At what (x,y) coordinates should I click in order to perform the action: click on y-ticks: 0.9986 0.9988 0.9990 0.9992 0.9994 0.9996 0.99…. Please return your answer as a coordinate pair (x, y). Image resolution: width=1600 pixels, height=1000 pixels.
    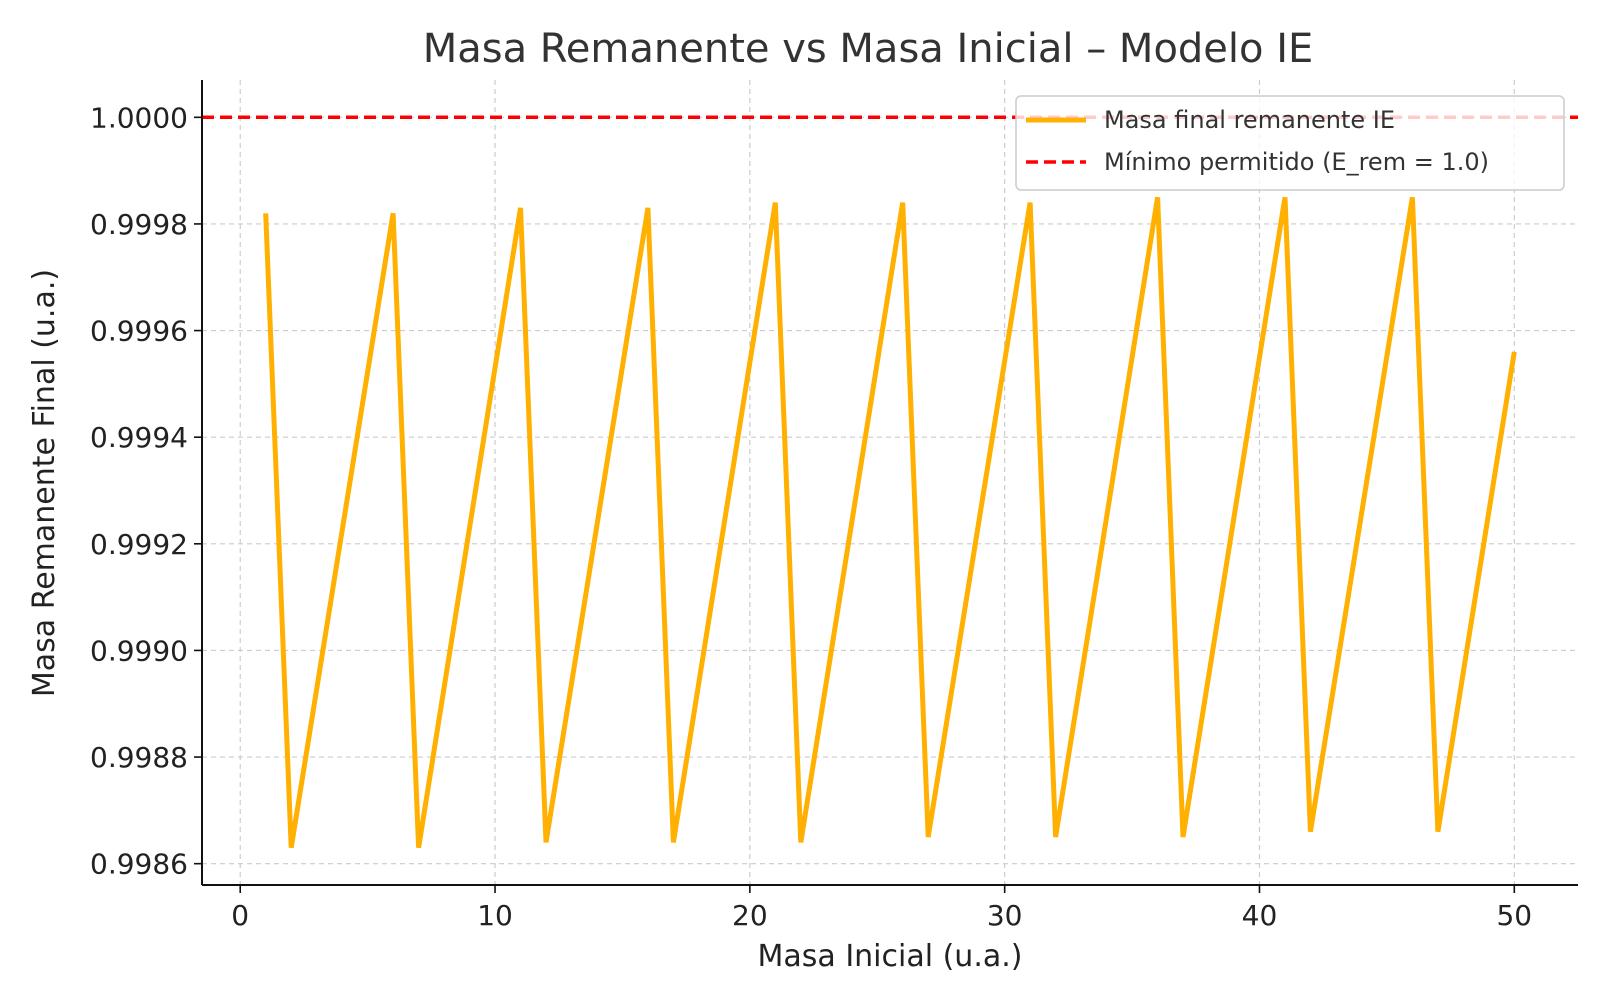
    Looking at the image, I should click on (146, 491).